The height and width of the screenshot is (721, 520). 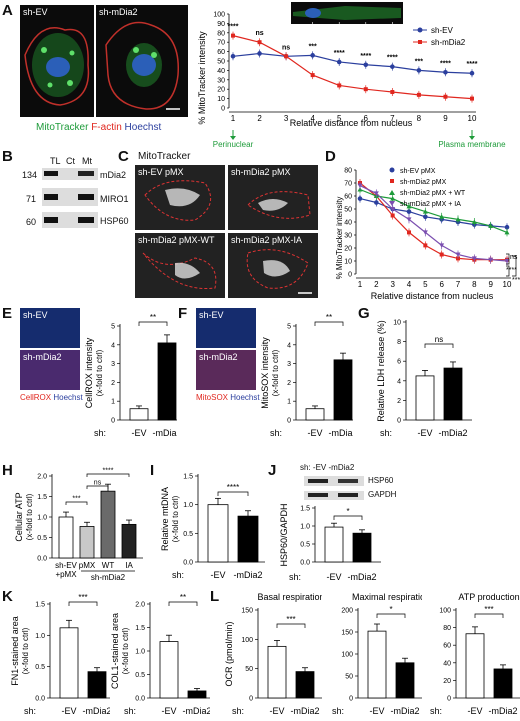 What do you see at coordinates (108, 577) in the screenshot?
I see `group-label: sh-mDia2` at bounding box center [108, 577].